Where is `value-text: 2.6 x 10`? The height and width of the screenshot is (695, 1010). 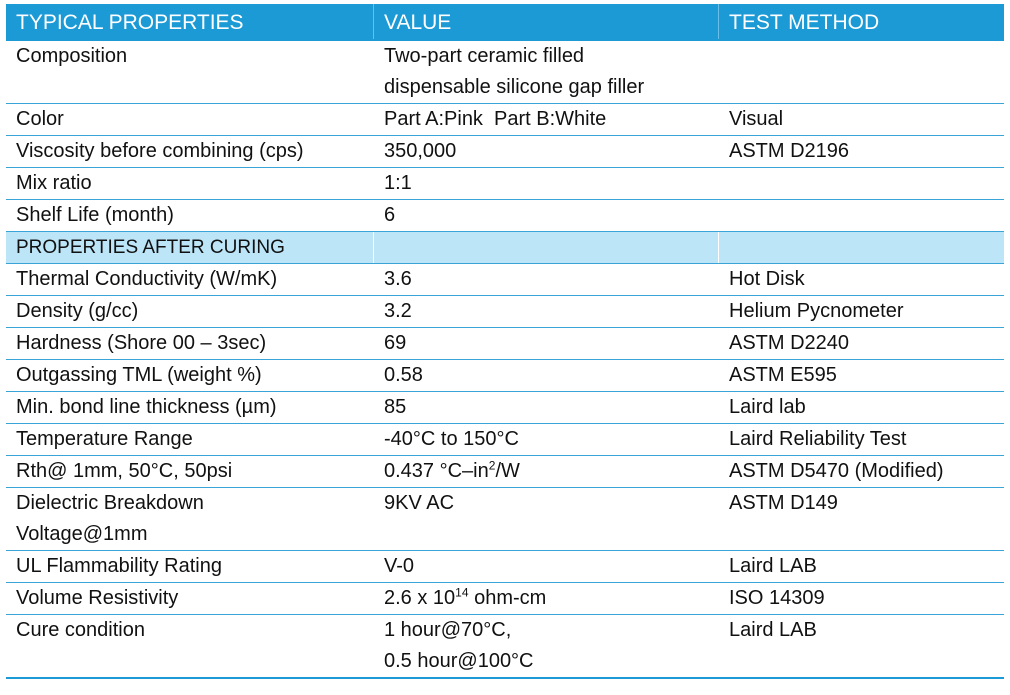
value-text: 2.6 x 10 is located at coordinates (420, 598).